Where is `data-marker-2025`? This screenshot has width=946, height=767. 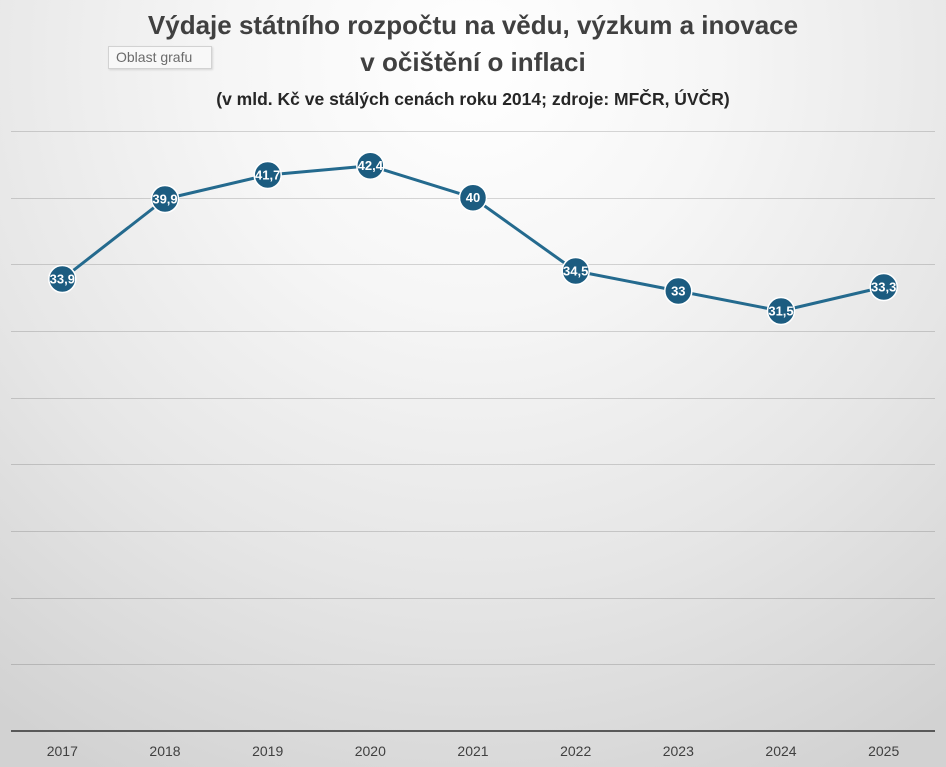 data-marker-2025 is located at coordinates (883, 287).